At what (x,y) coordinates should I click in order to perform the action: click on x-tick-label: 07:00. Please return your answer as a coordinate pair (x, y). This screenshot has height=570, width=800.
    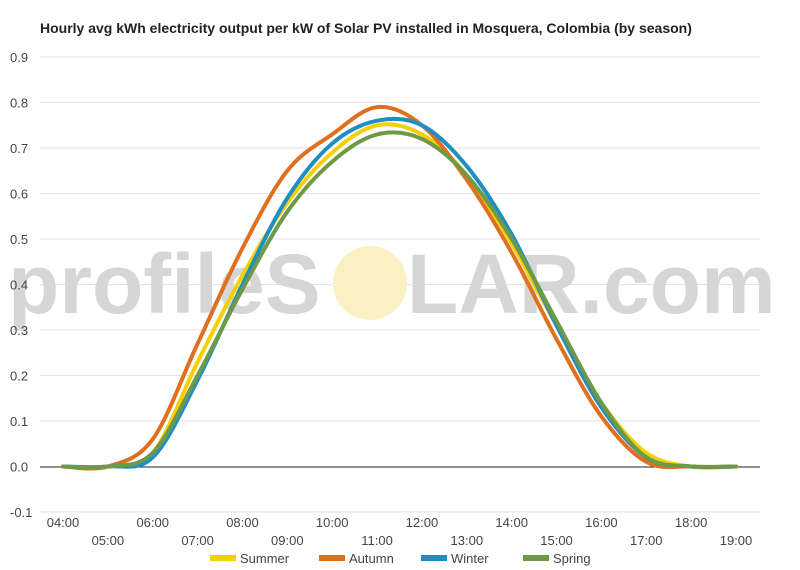
    Looking at the image, I should click on (197, 540).